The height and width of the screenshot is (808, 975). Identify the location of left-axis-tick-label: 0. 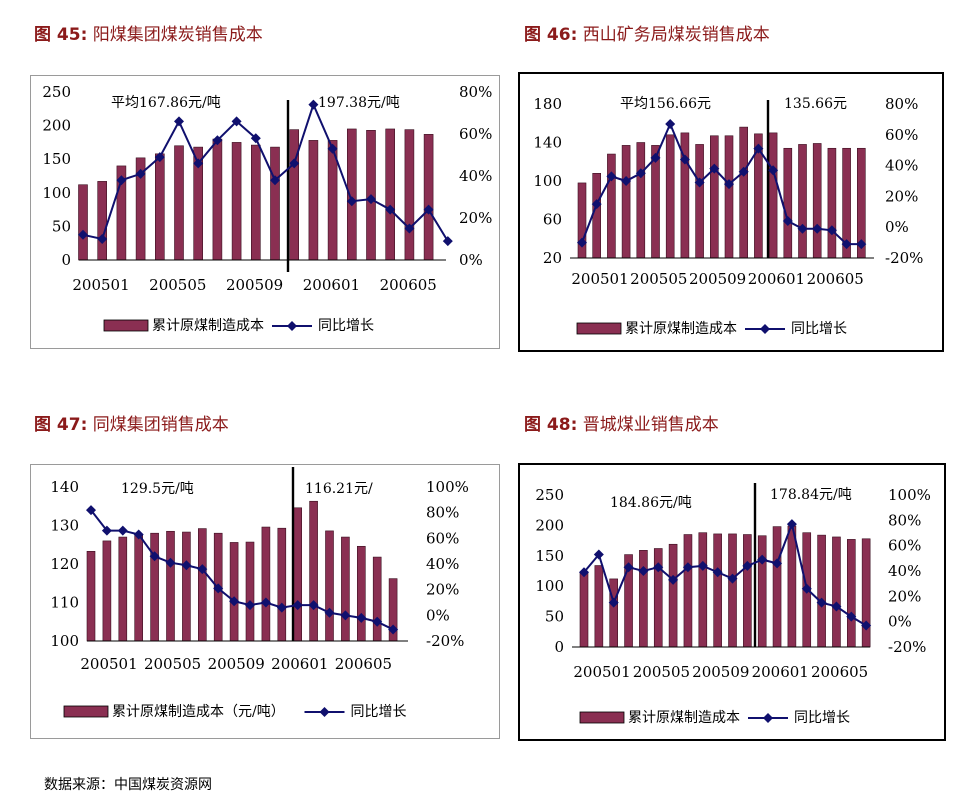
(66, 260).